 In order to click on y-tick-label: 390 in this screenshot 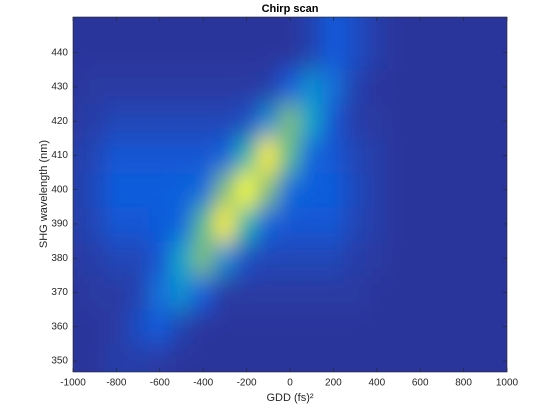, I will do `click(59, 224)`.